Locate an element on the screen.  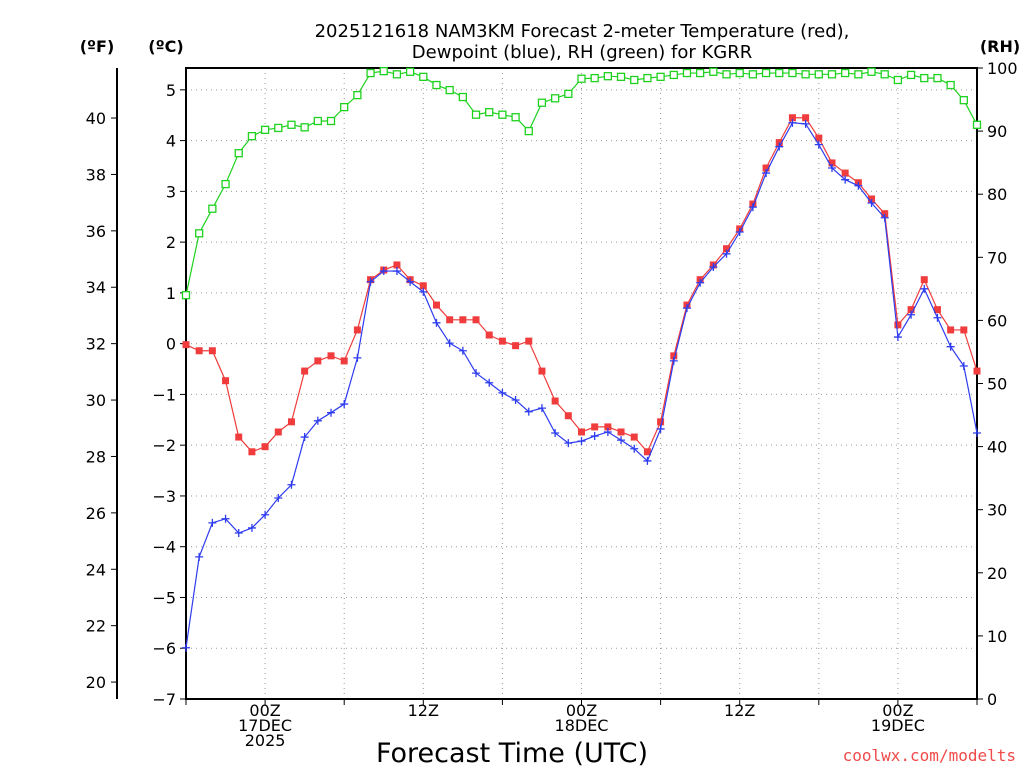
f-tick-label: 20 is located at coordinates (96, 682).